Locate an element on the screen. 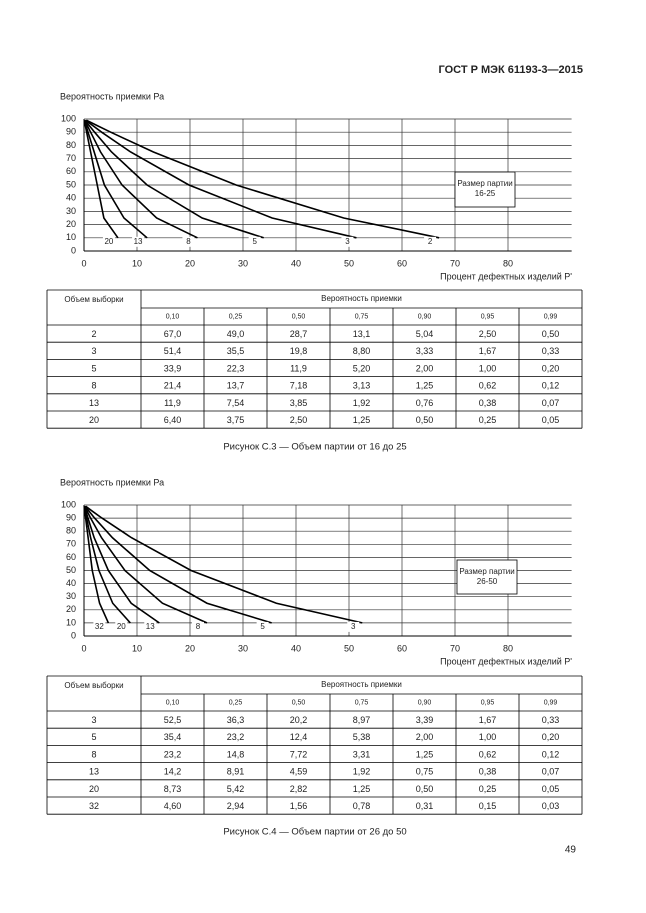 The width and height of the screenshot is (646, 913). x-tick-label: 80 is located at coordinates (508, 263).